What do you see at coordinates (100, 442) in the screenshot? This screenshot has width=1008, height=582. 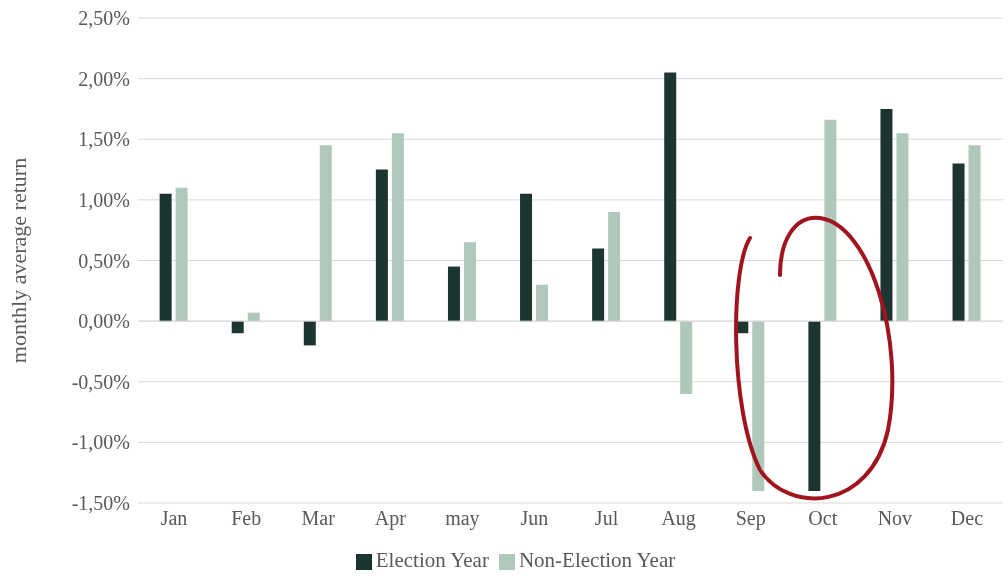 I see `y-tick-label: -1,00%` at bounding box center [100, 442].